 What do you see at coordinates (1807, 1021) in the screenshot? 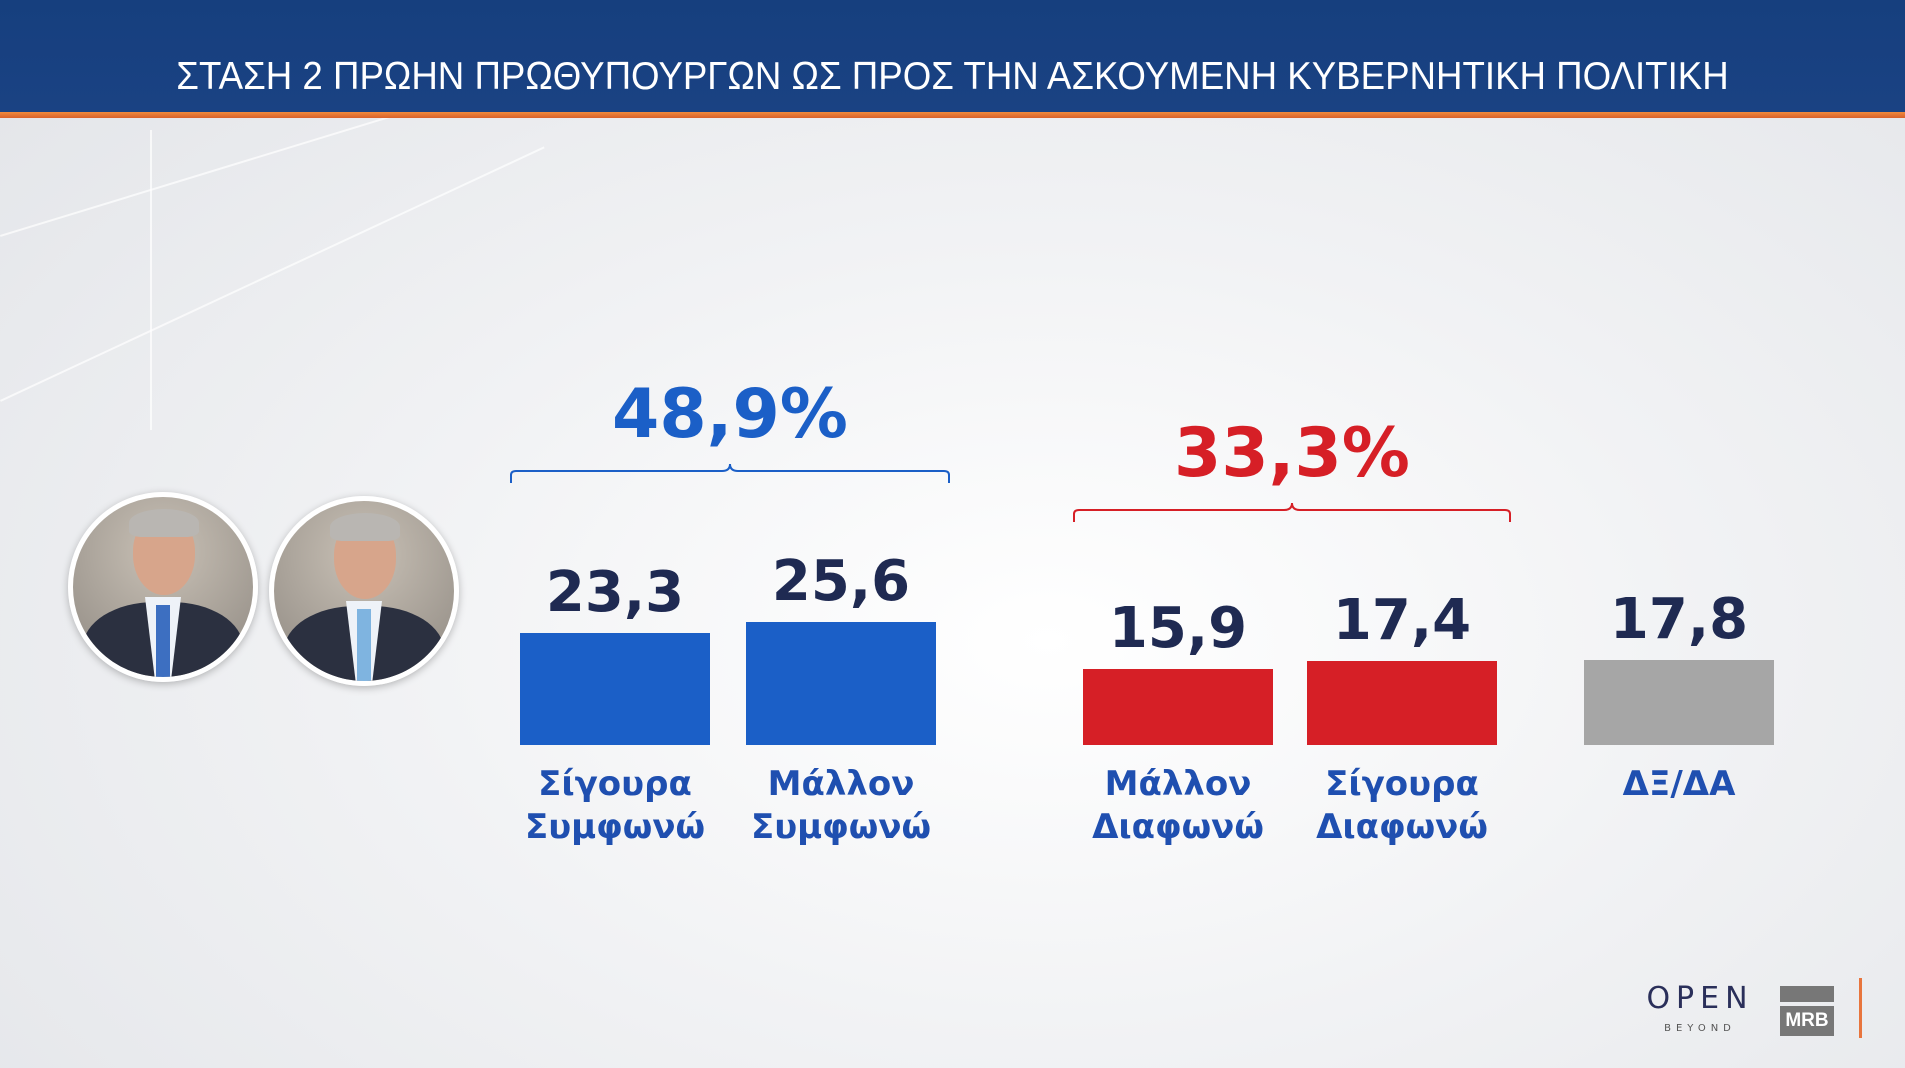
I see `mrb-logo-text: MRB` at bounding box center [1807, 1021].